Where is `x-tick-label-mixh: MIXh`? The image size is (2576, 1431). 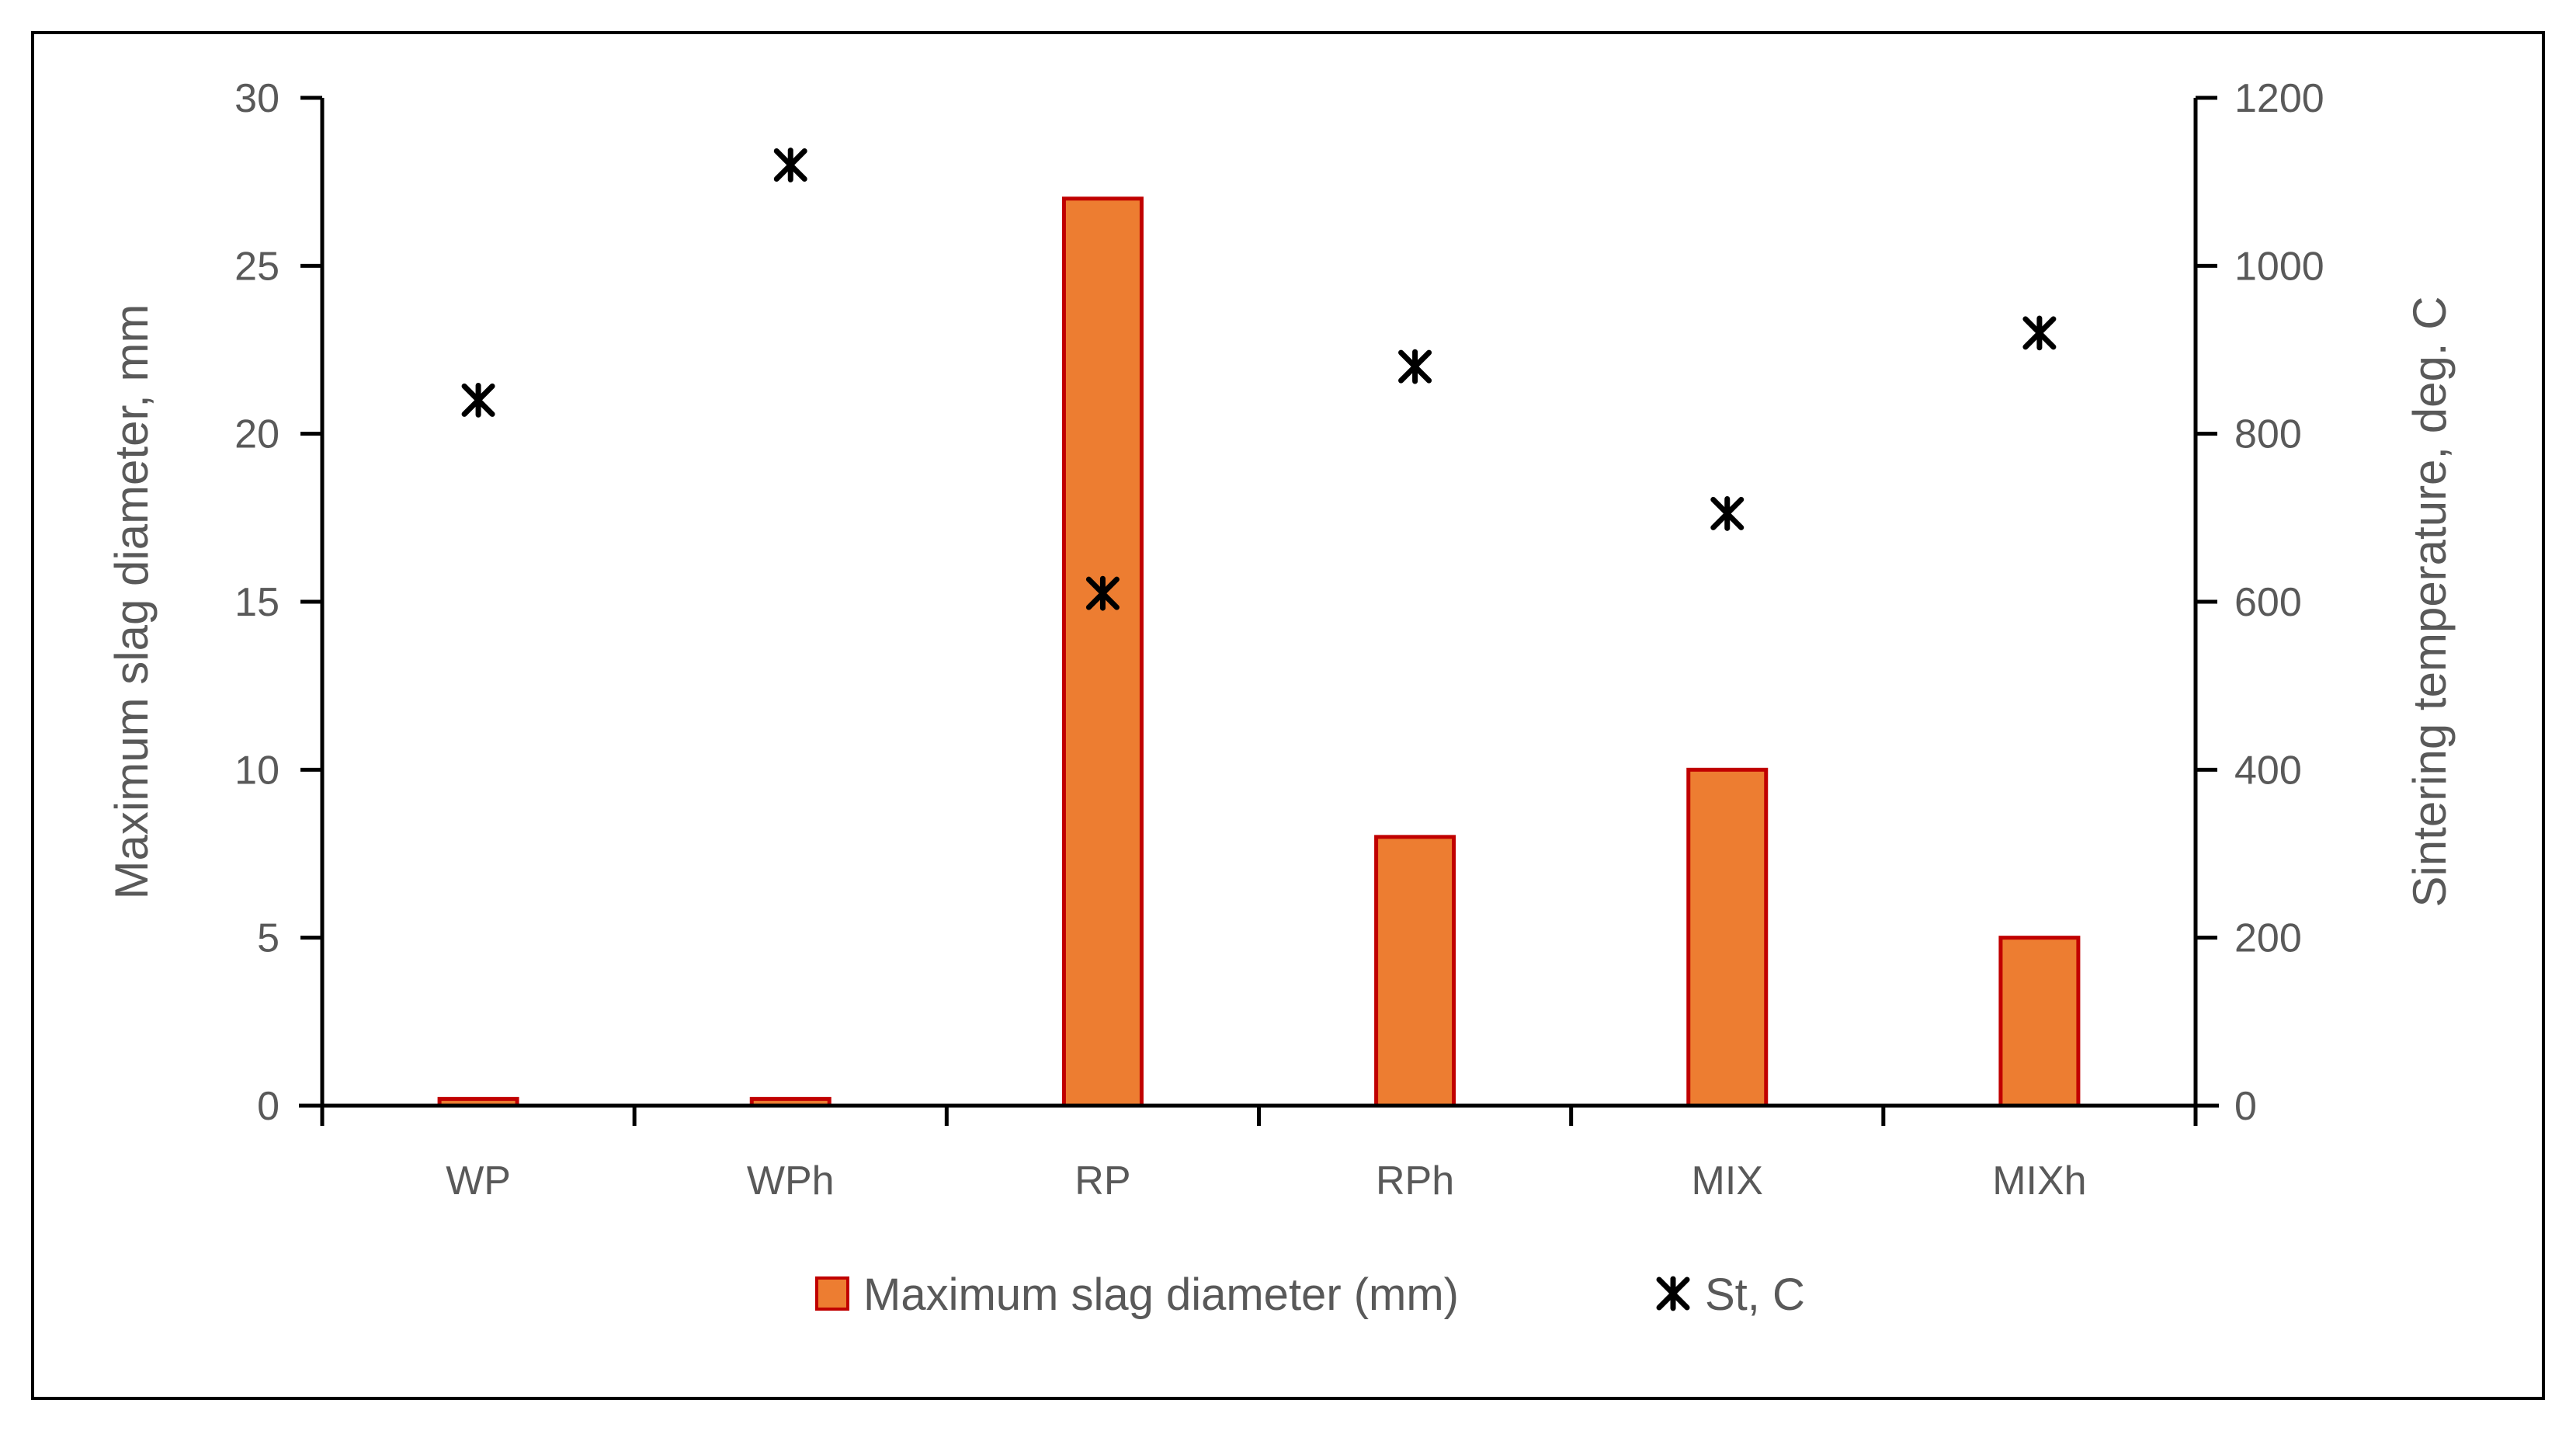 x-tick-label-mixh: MIXh is located at coordinates (2039, 1180).